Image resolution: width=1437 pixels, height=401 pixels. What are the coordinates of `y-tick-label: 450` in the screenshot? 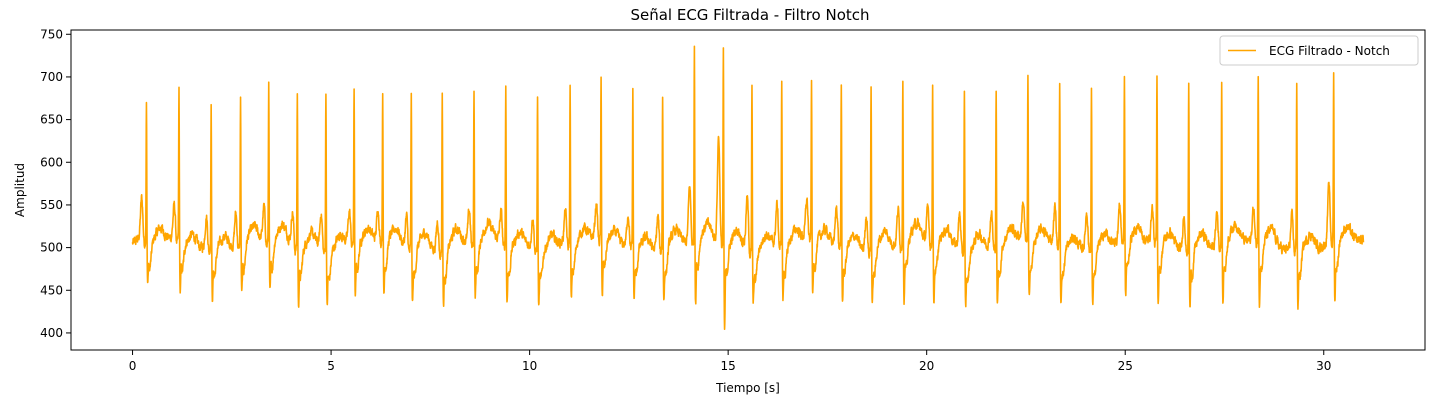 It's located at (51, 290).